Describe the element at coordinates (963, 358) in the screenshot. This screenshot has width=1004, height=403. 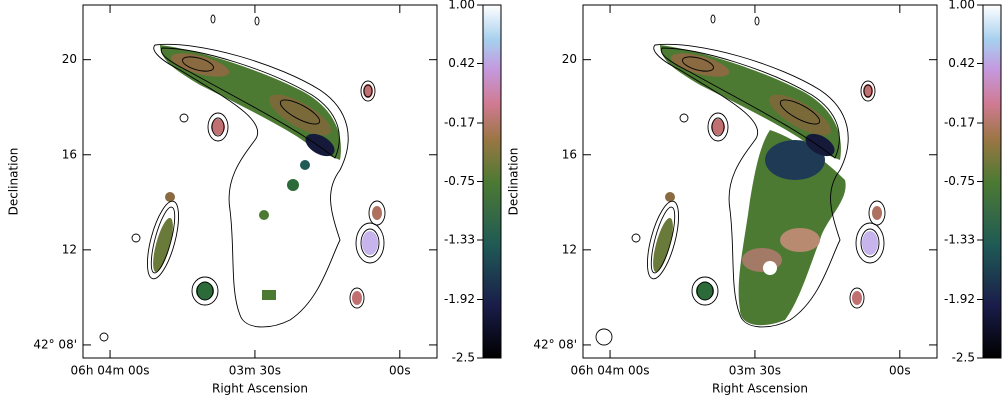
I see `colorbar-tick-label: -2.5` at that location.